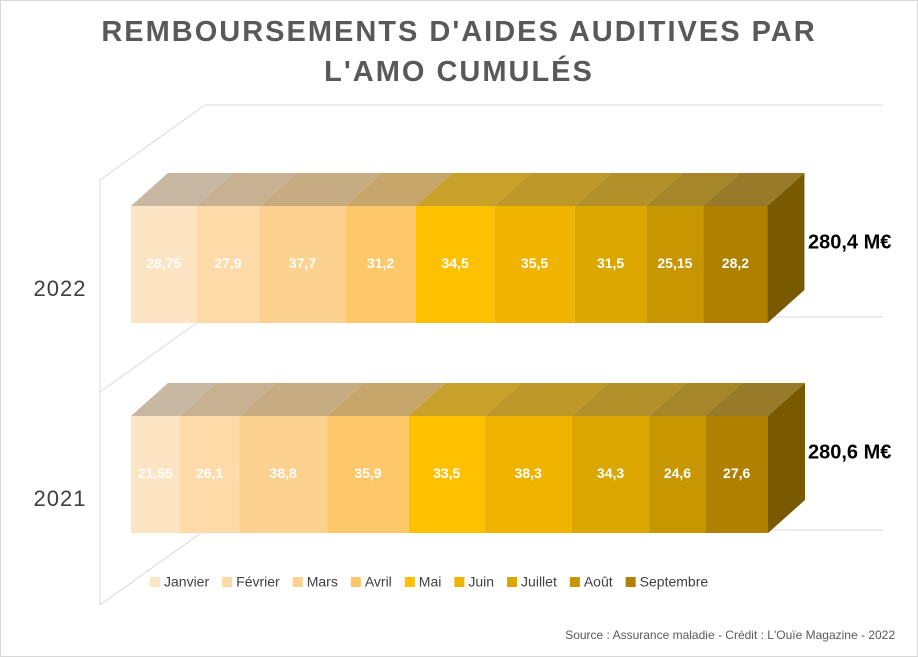 The height and width of the screenshot is (657, 918). Describe the element at coordinates (60, 288) in the screenshot. I see `category-label: 2022` at that location.